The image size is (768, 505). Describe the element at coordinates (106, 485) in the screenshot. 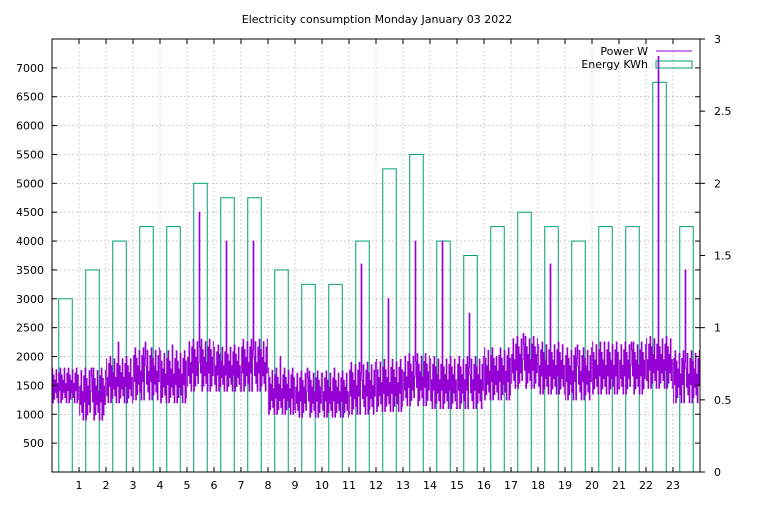

I see `x-tick-label: 2` at that location.